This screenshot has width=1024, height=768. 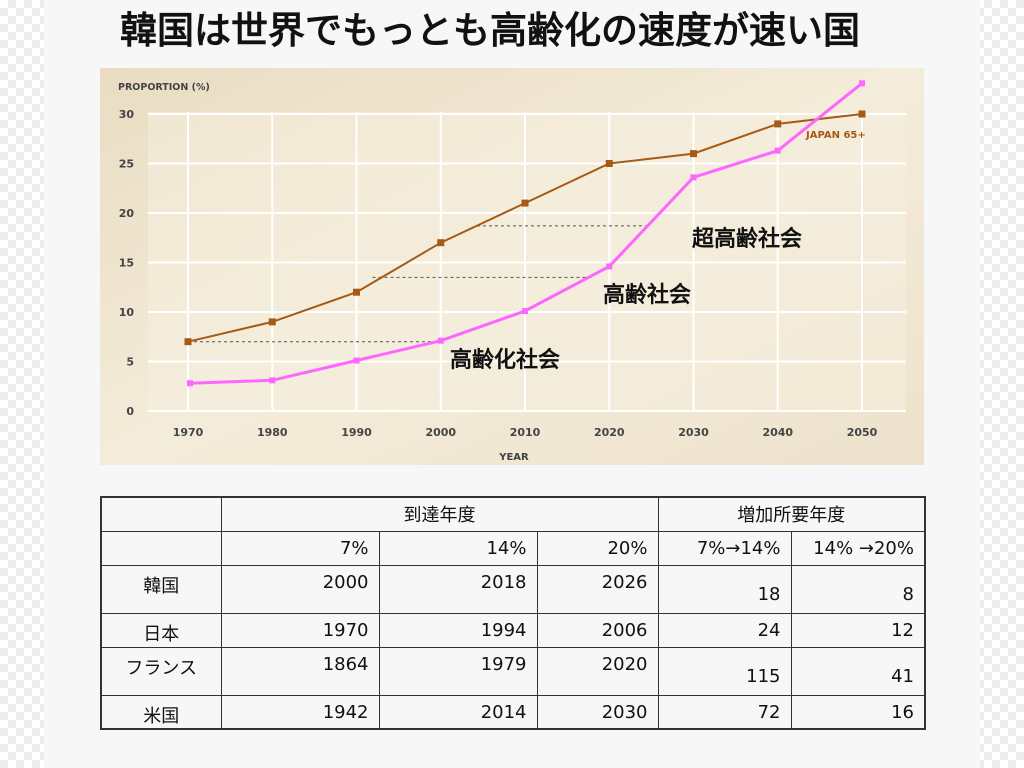 I want to click on table-cell: 72, so click(x=724, y=712).